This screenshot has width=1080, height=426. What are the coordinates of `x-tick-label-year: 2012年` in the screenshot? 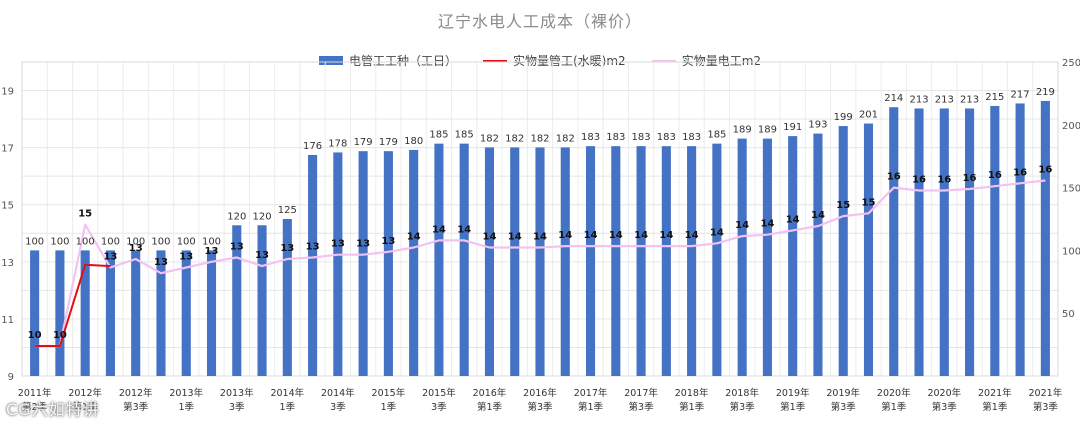 It's located at (85, 393).